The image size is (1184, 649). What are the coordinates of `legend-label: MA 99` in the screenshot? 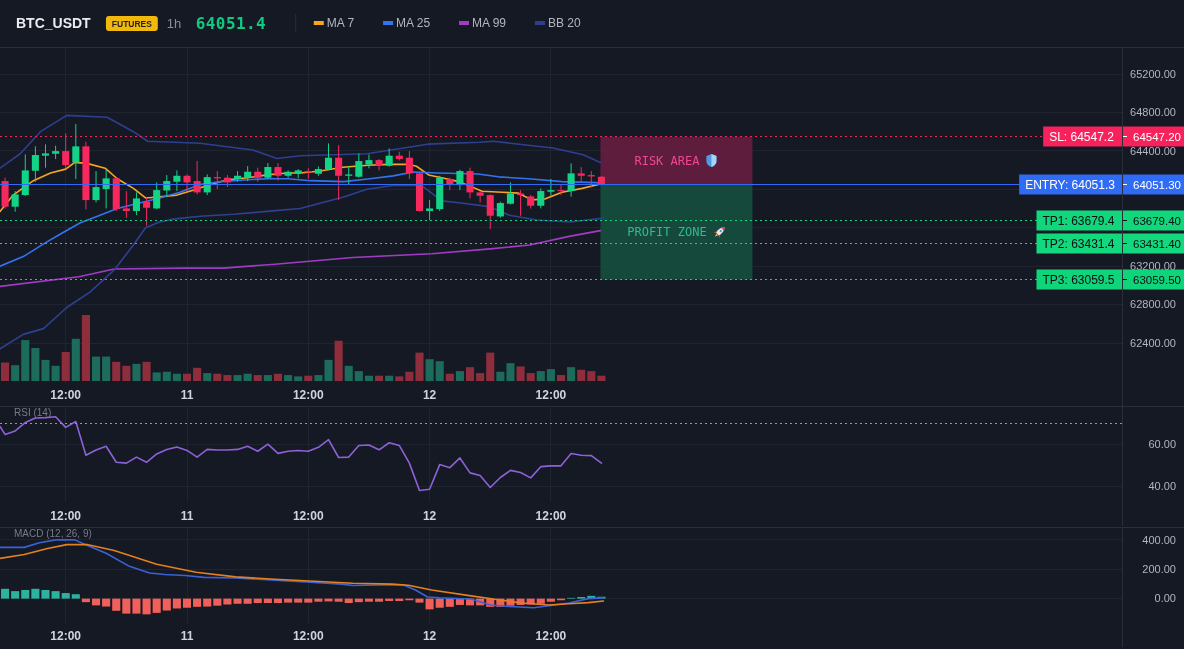 It's located at (489, 23).